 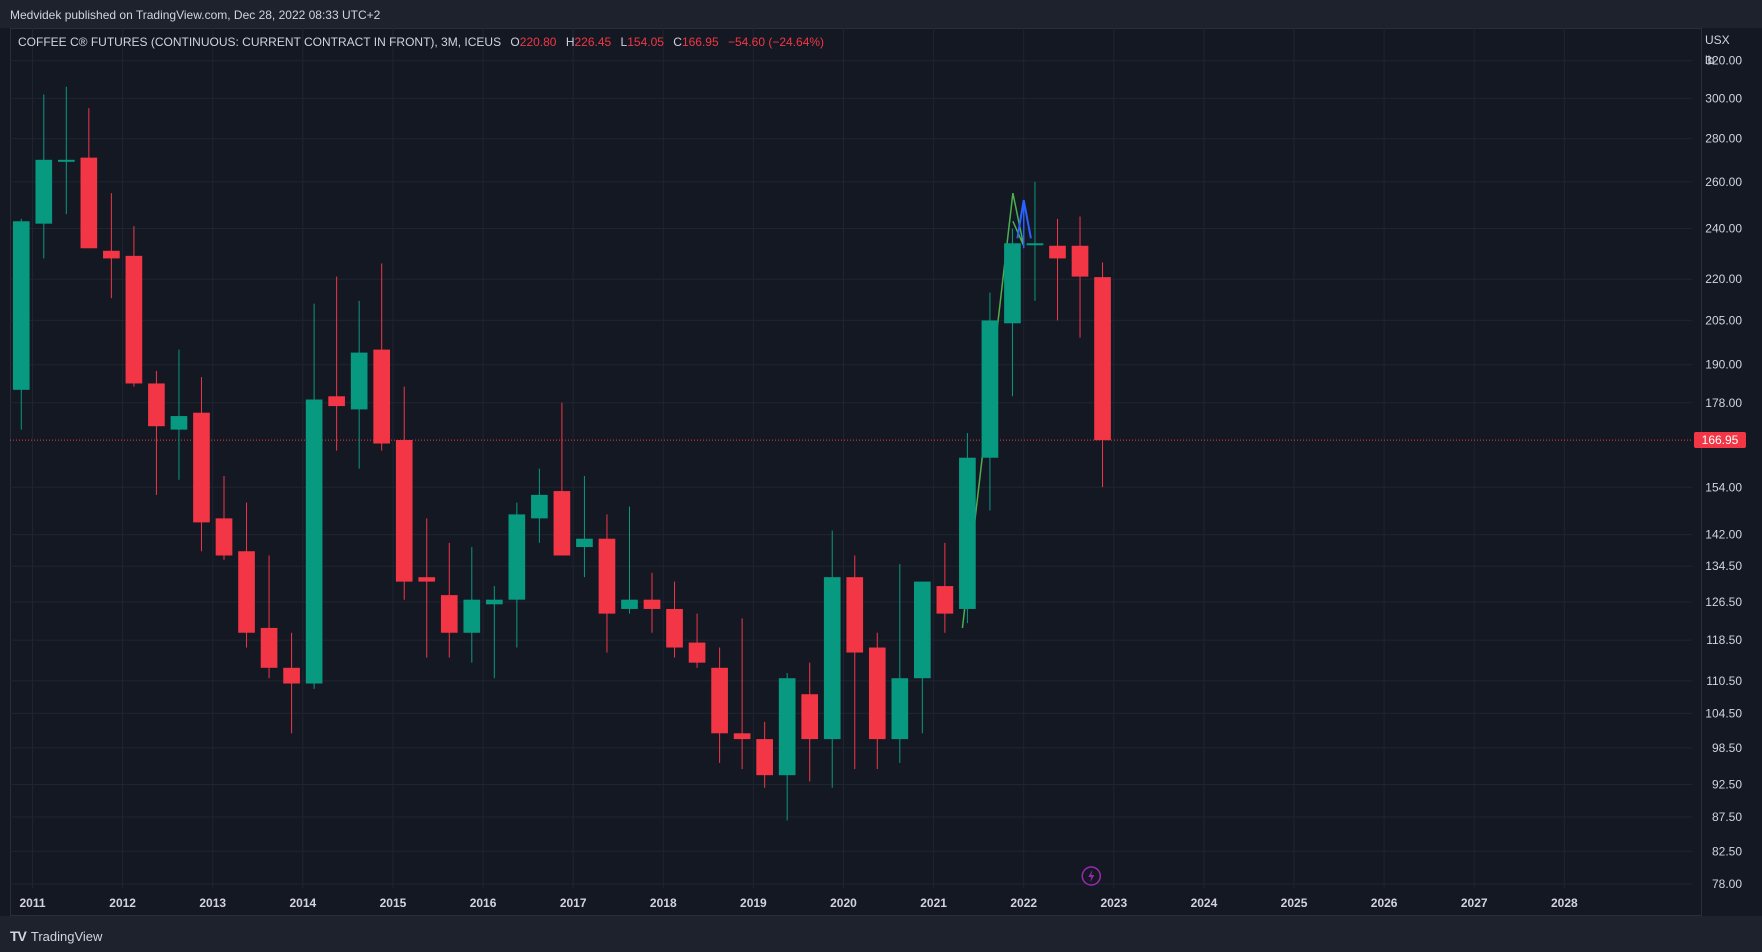 I want to click on high-label: H, so click(x=570, y=42).